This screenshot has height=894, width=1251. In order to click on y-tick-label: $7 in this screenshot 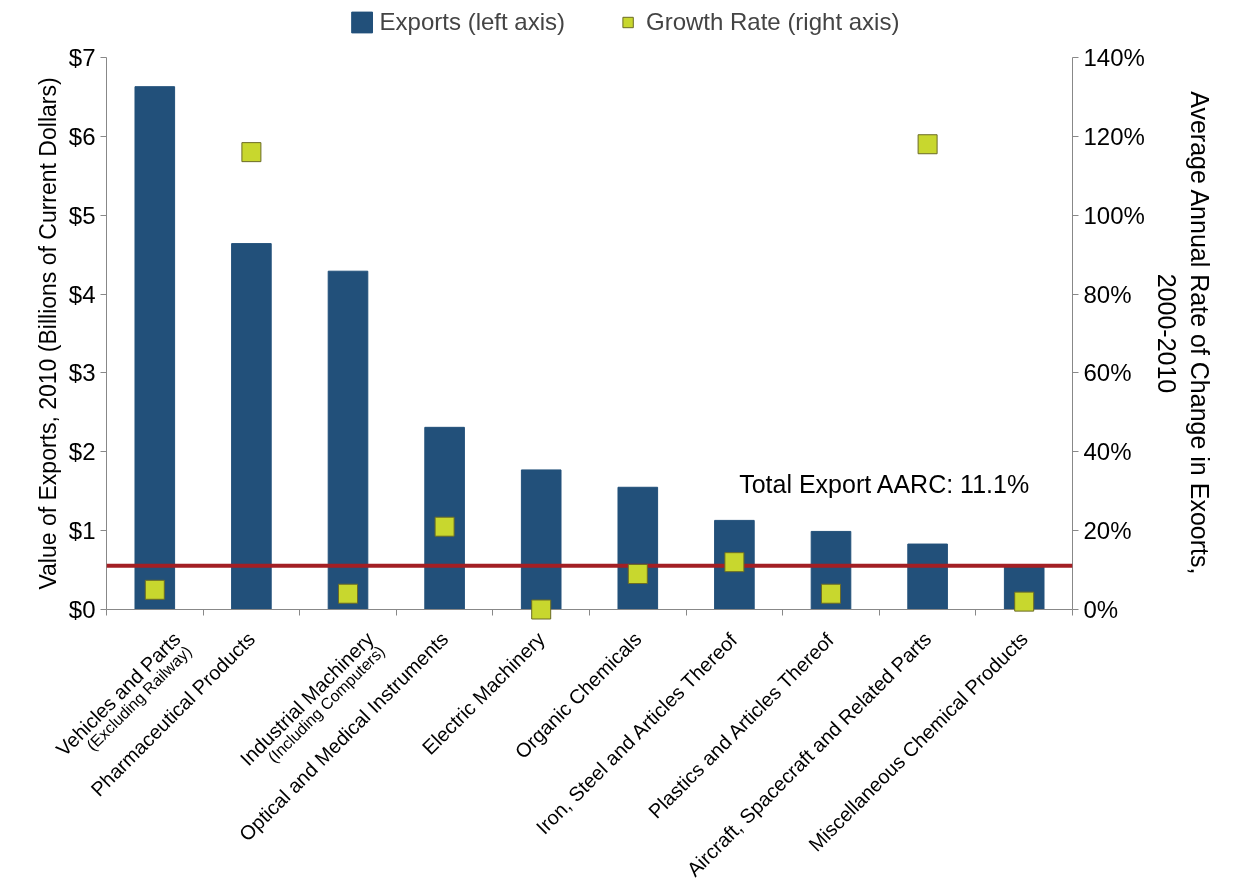, I will do `click(82, 57)`.